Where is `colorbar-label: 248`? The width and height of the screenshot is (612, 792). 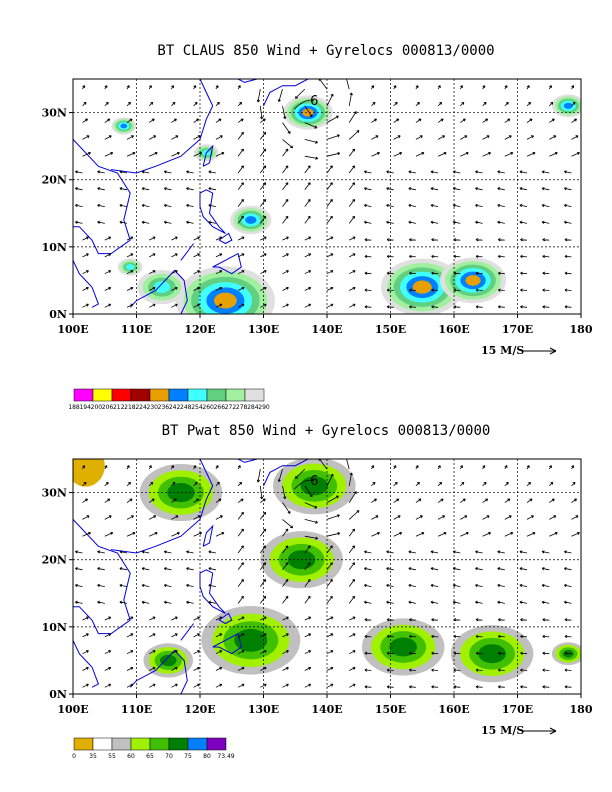
colorbar-label: 248 is located at coordinates (186, 407).